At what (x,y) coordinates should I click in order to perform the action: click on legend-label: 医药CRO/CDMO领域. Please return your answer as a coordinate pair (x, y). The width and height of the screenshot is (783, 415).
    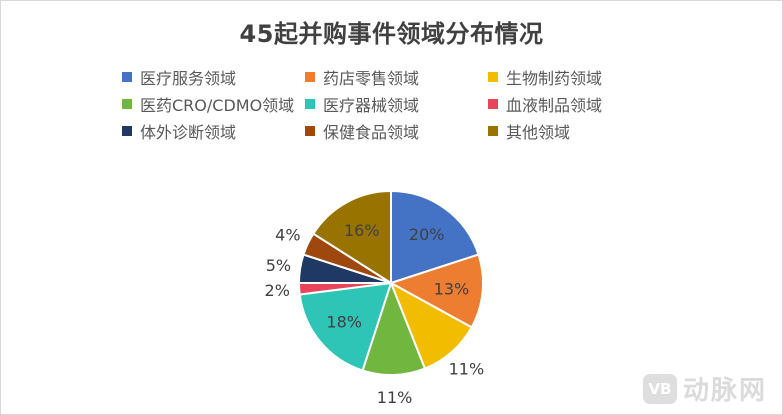
    Looking at the image, I should click on (217, 105).